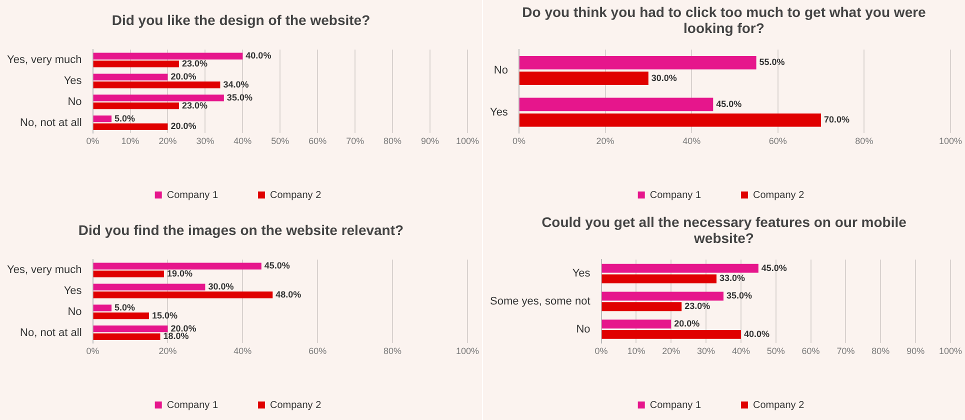 This screenshot has height=420, width=965. Describe the element at coordinates (179, 273) in the screenshot. I see `data-label: 19.0%` at that location.